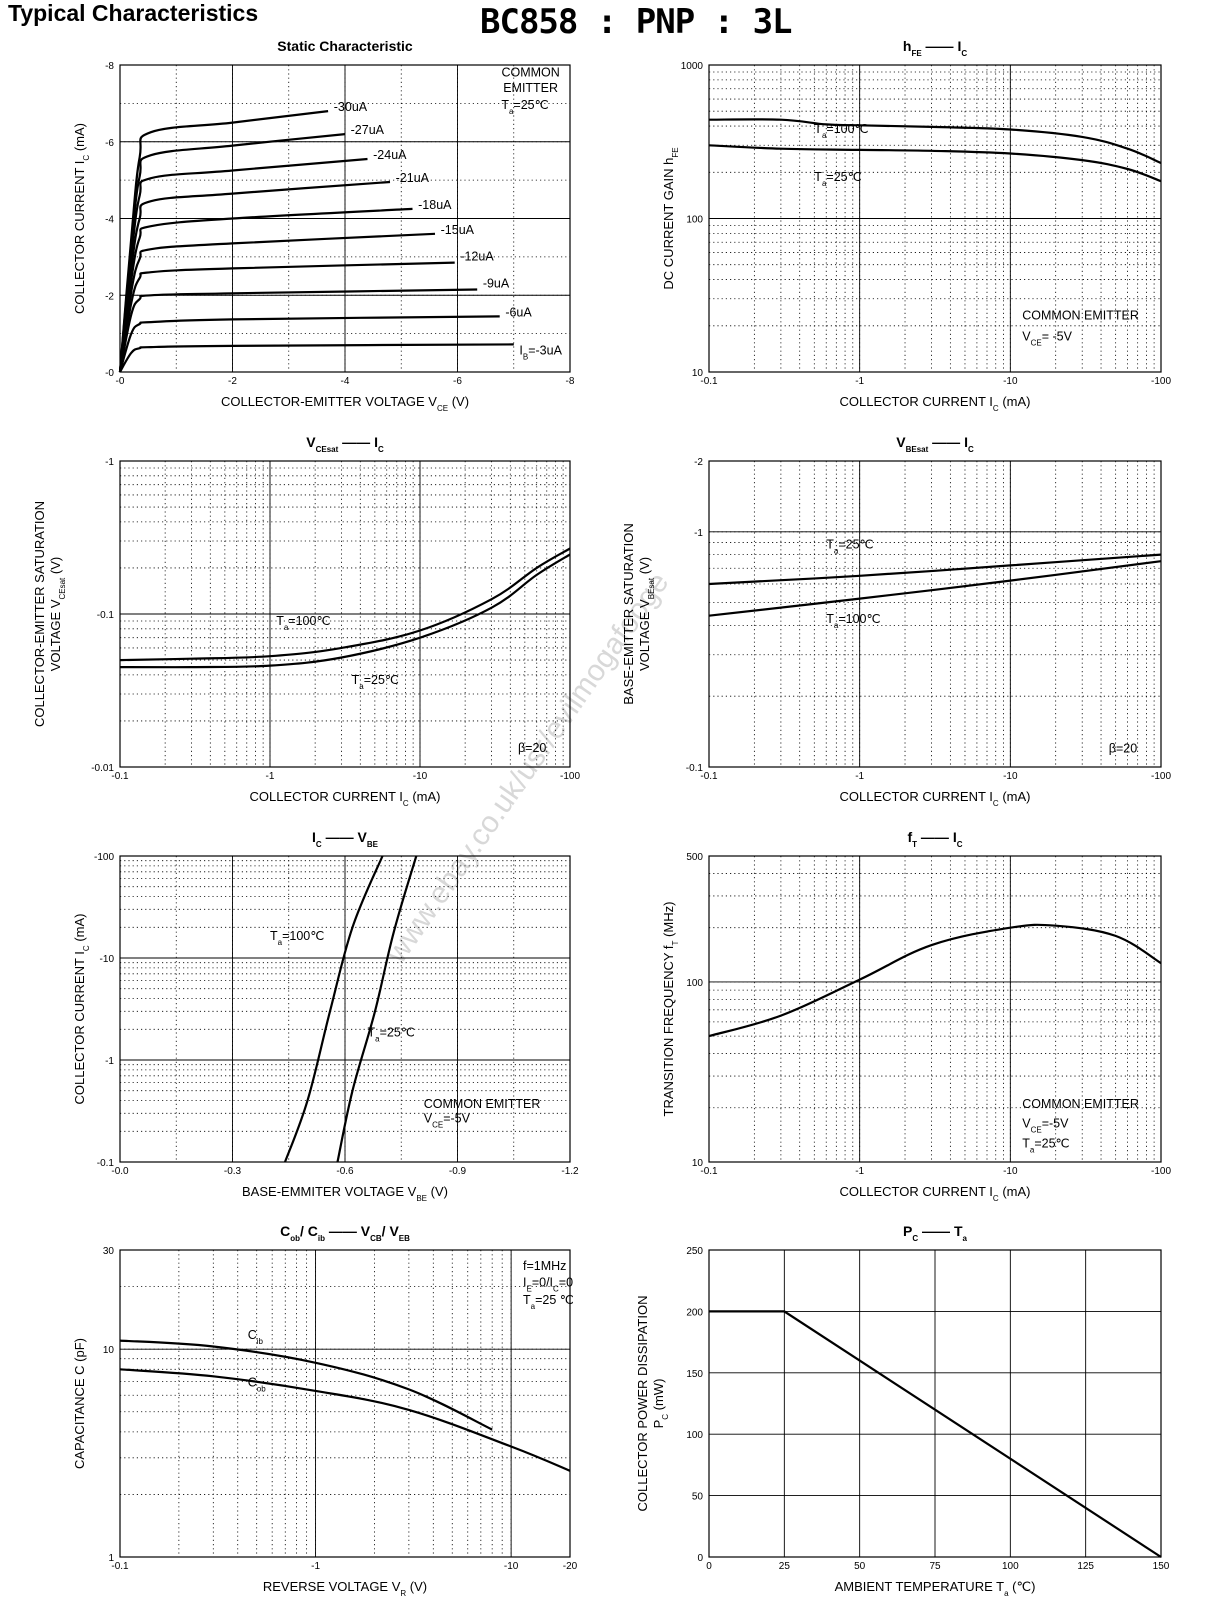 This screenshot has height=1600, width=1214. I want to click on annotation: β=20, so click(532, 748).